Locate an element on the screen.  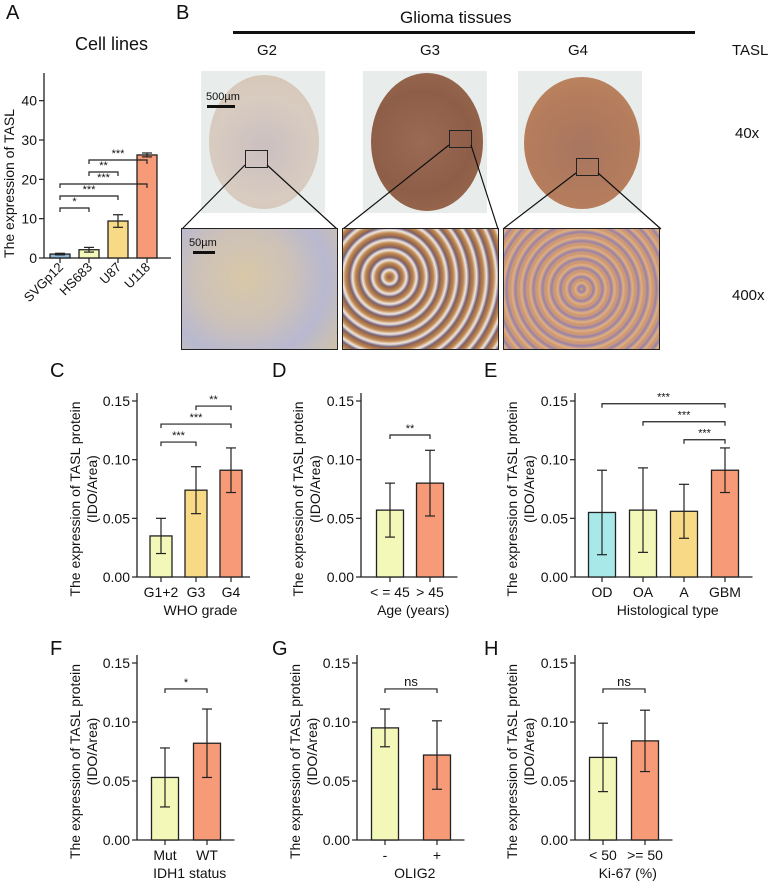
x-tick-label: HS683 is located at coordinates (75, 279).